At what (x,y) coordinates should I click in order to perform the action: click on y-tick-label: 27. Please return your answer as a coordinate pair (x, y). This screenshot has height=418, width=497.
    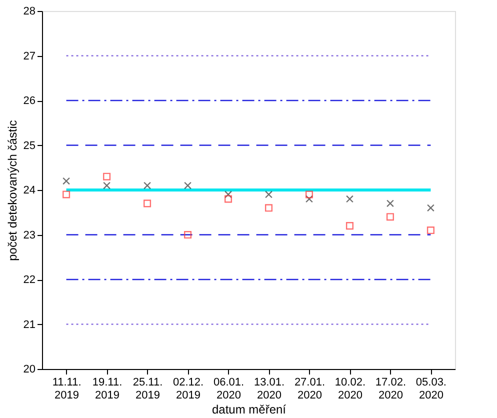
    Looking at the image, I should click on (29, 56).